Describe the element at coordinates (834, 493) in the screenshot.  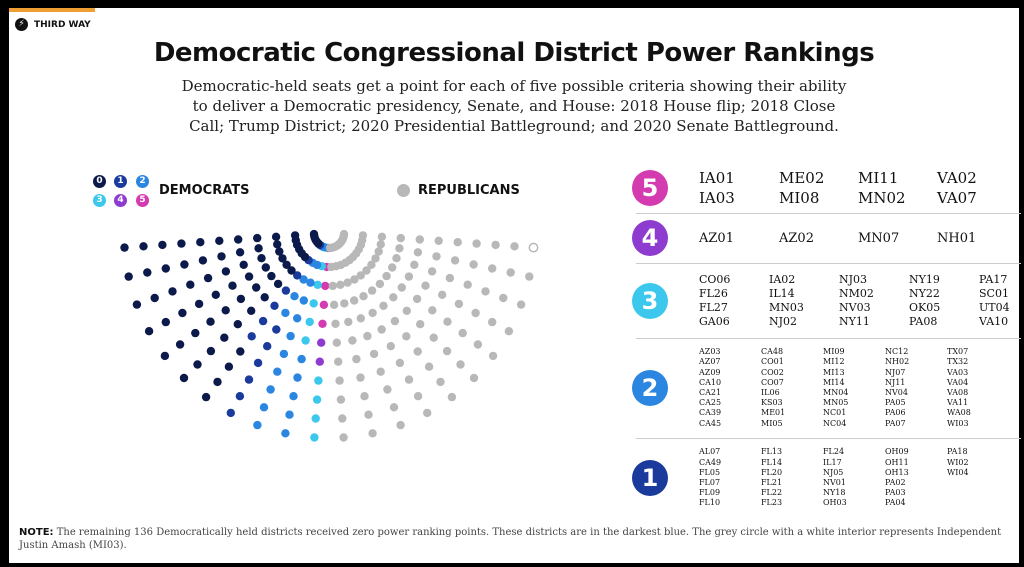
I see `district-label: NY18` at that location.